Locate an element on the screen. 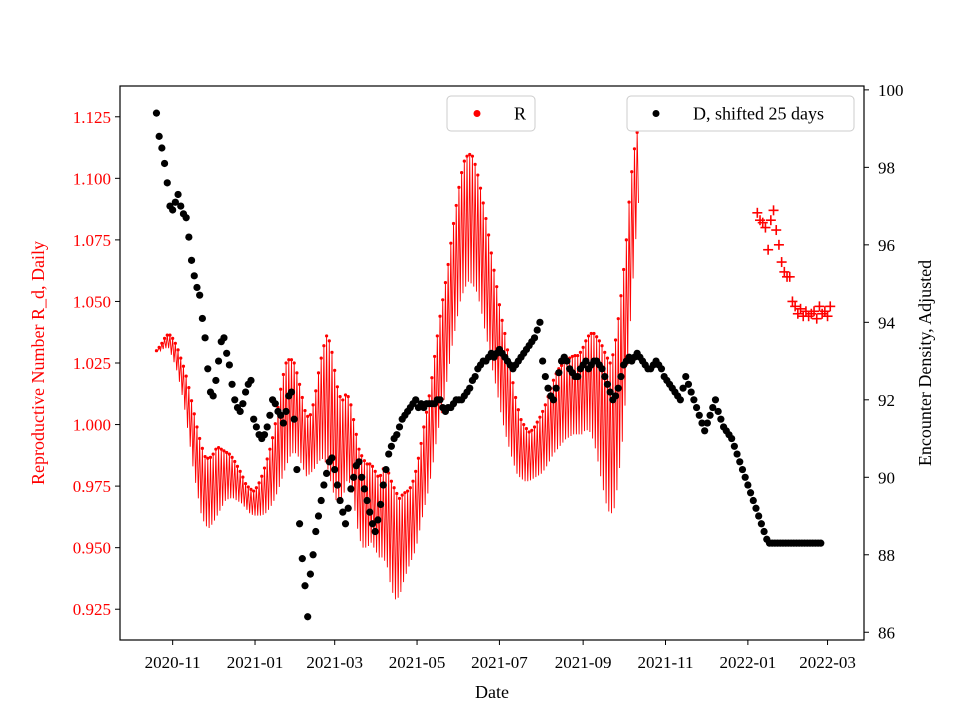 This screenshot has width=960, height=720. y-left-tick-label: 1.025 is located at coordinates (92, 363).